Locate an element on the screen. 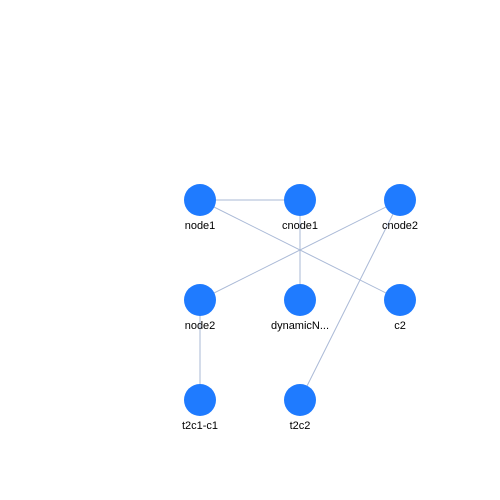  graph-node-cnode1: cnode1 is located at coordinates (300, 208).